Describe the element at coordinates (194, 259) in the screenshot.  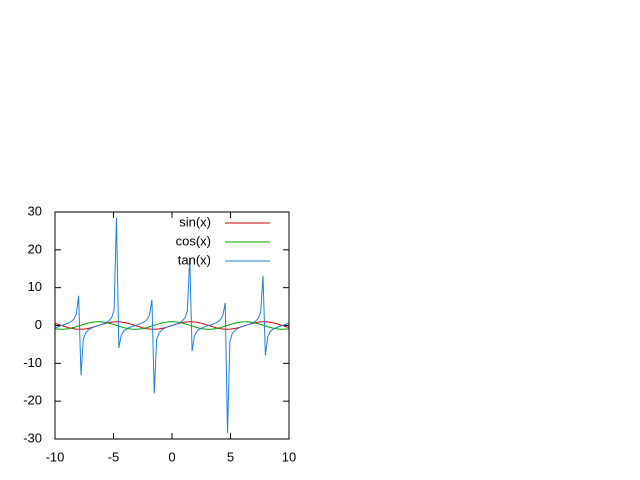
I see `legend-label: tan(x)` at that location.